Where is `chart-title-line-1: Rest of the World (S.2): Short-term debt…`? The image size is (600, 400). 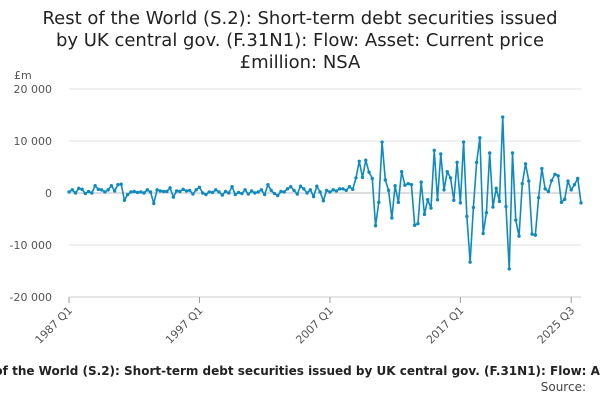 chart-title-line-1: Rest of the World (S.2): Short-term debt… is located at coordinates (300, 18).